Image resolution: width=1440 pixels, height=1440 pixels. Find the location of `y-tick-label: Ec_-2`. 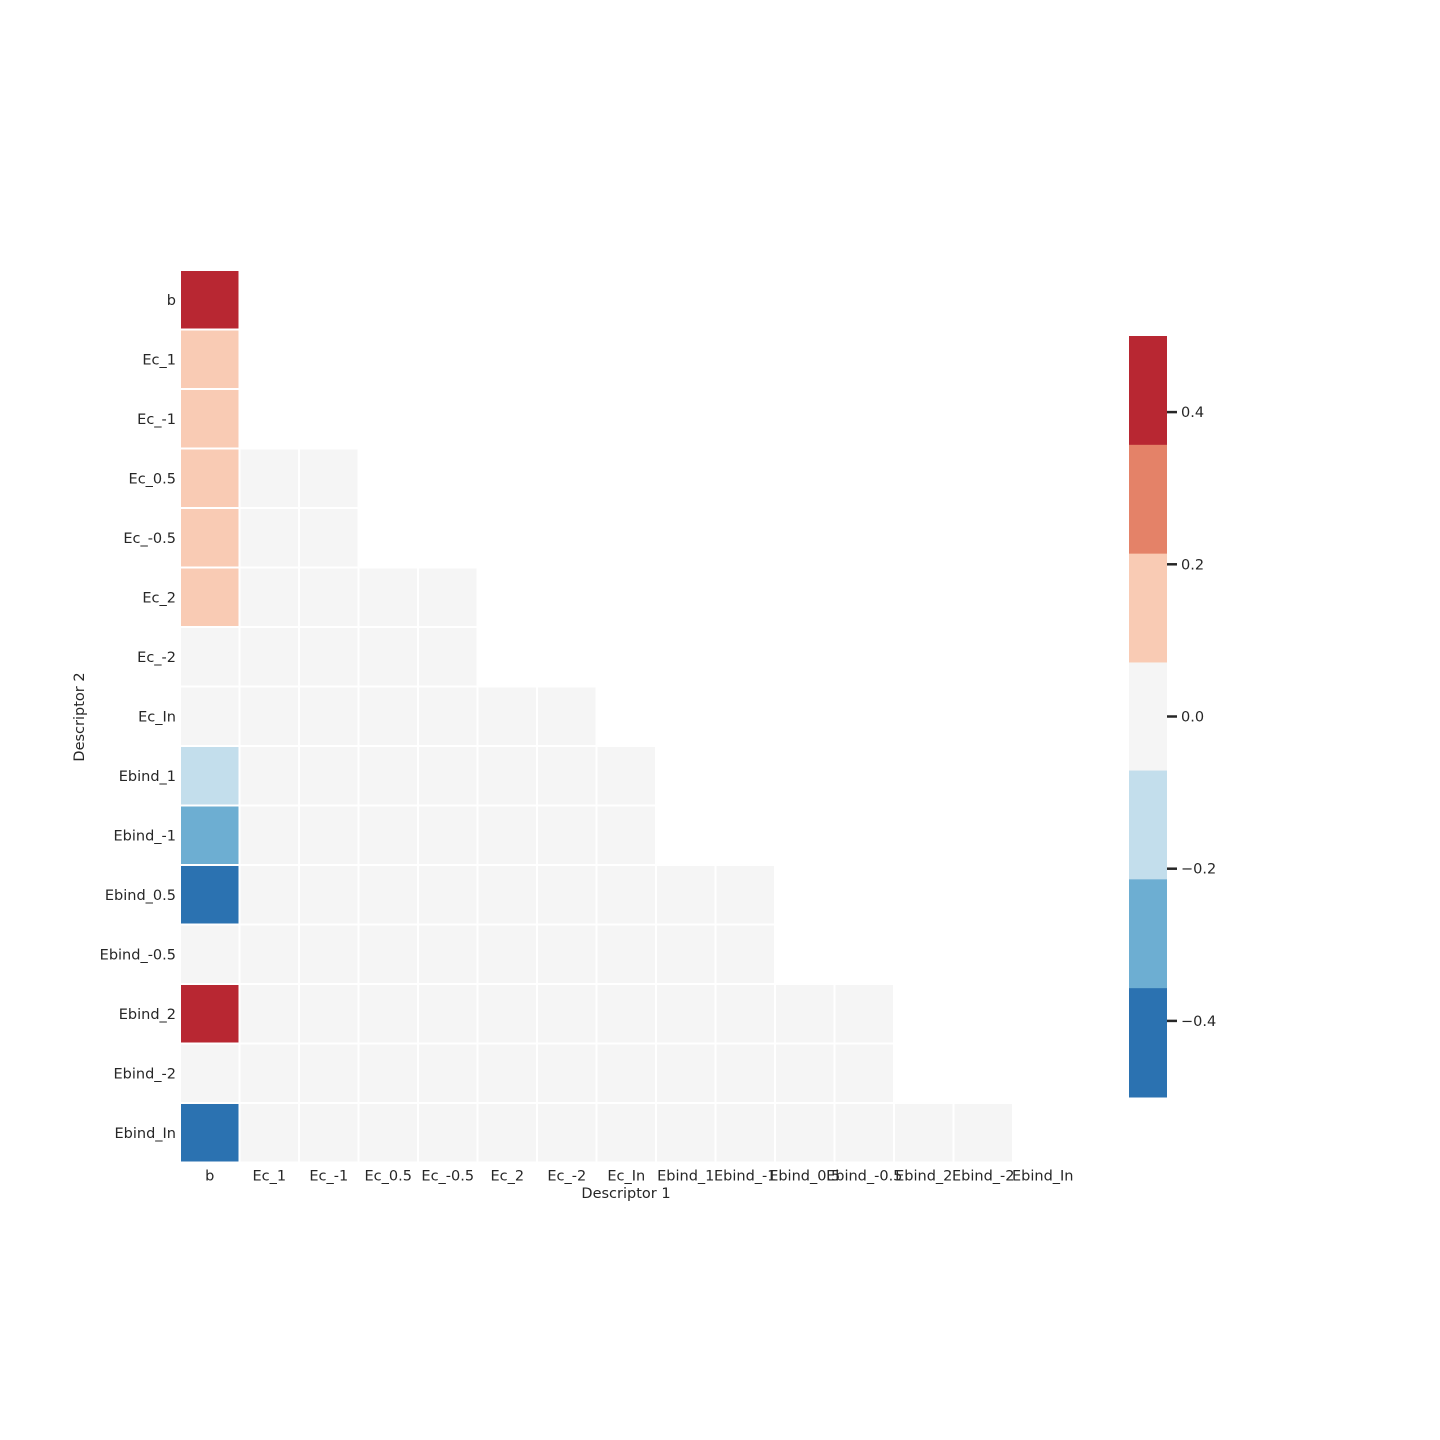

y-tick-label: Ec_-2 is located at coordinates (156, 658).